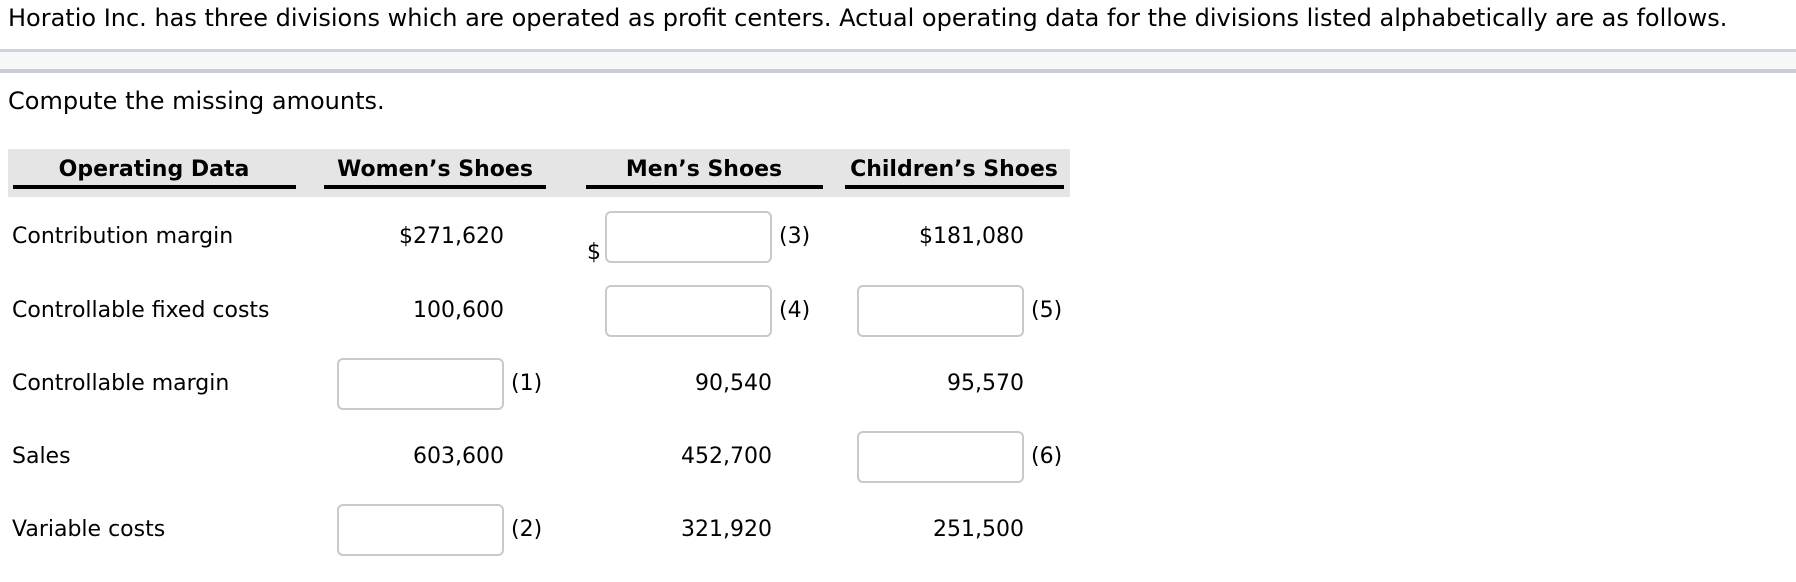  I want to click on cell-womens-variable-costs: (2), so click(435, 529).